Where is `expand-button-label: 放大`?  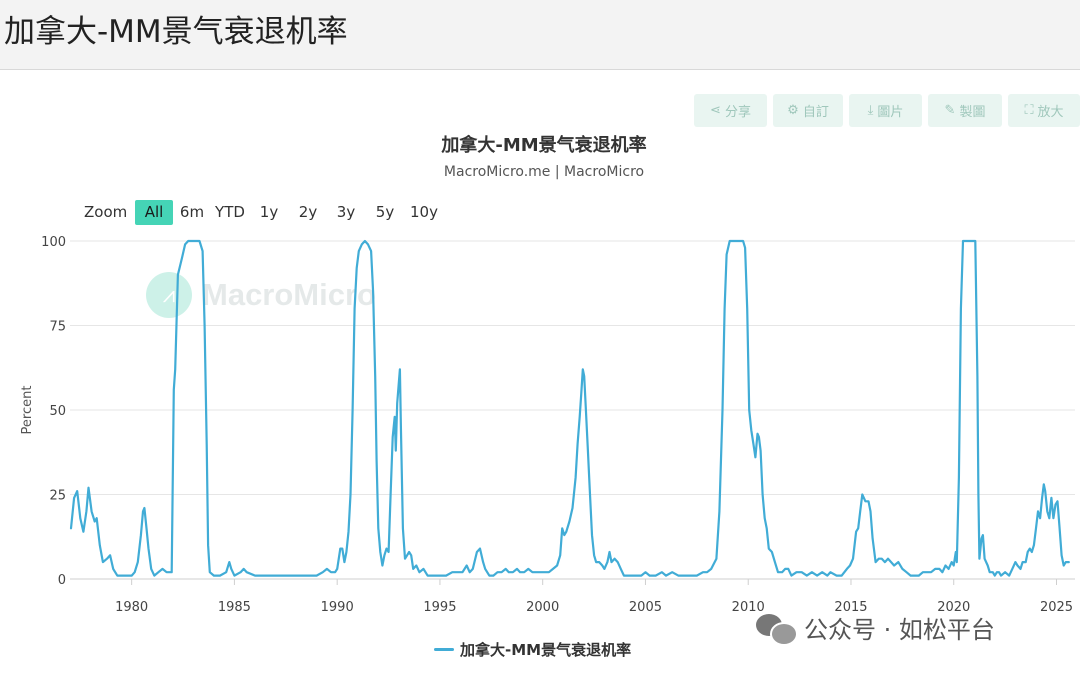
expand-button-label: 放大 is located at coordinates (1050, 112).